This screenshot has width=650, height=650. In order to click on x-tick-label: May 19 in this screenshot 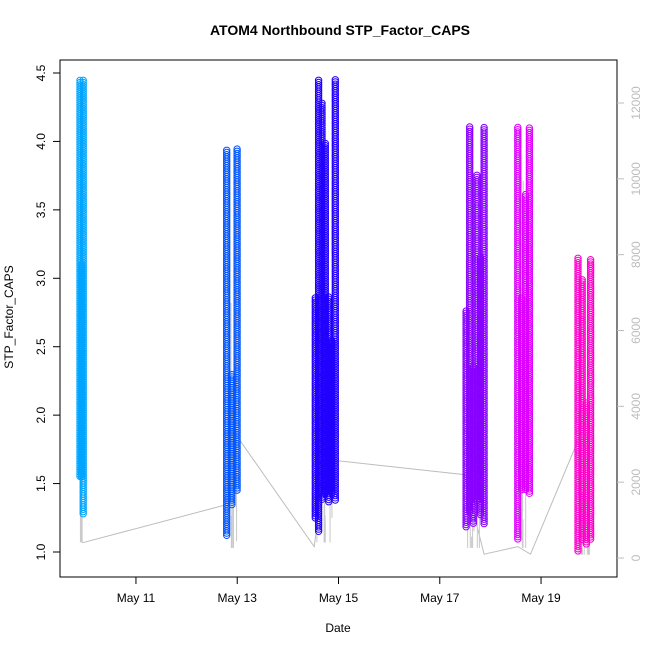, I will do `click(541, 598)`.